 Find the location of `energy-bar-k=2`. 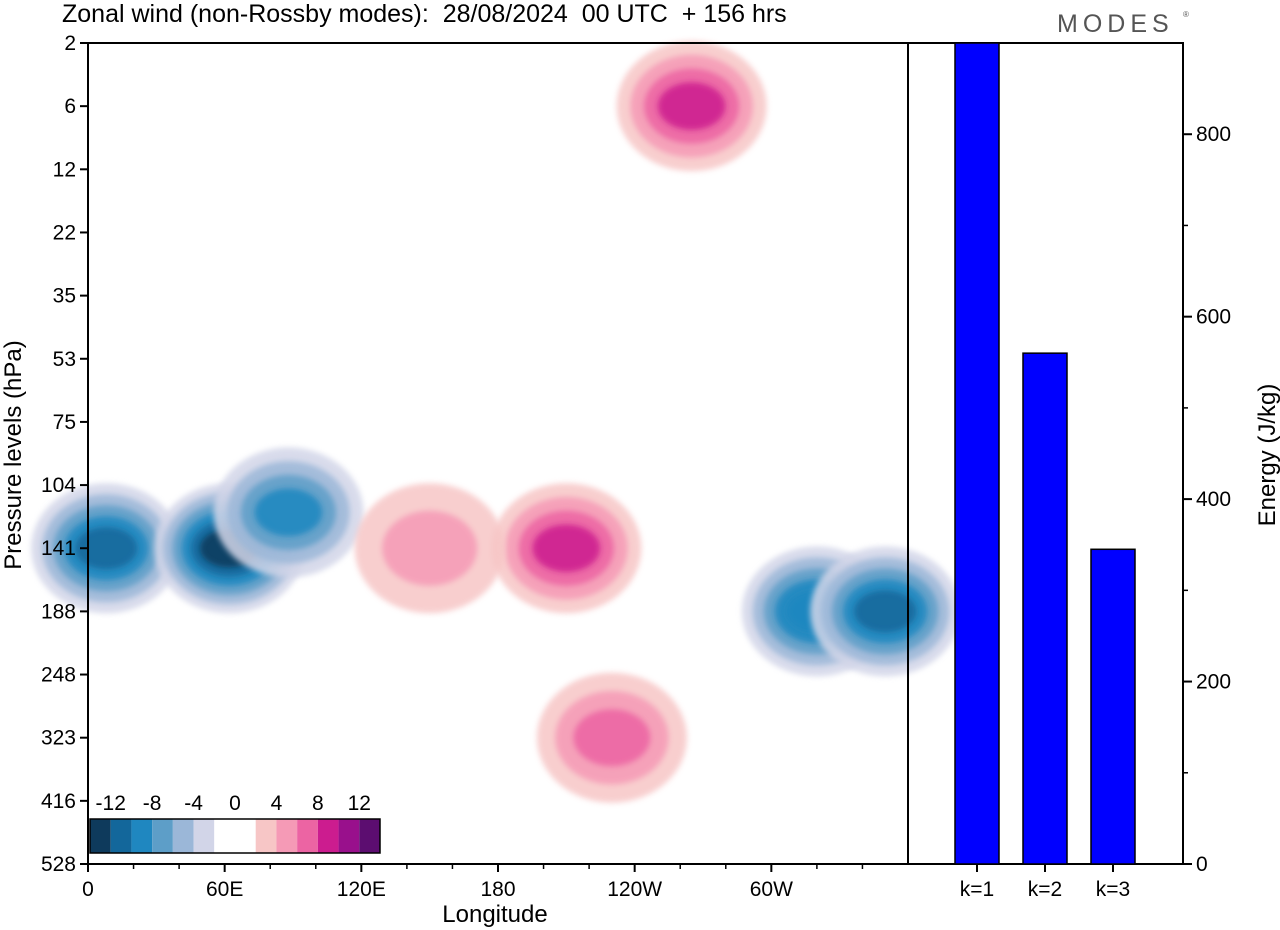

energy-bar-k=2 is located at coordinates (1045, 608).